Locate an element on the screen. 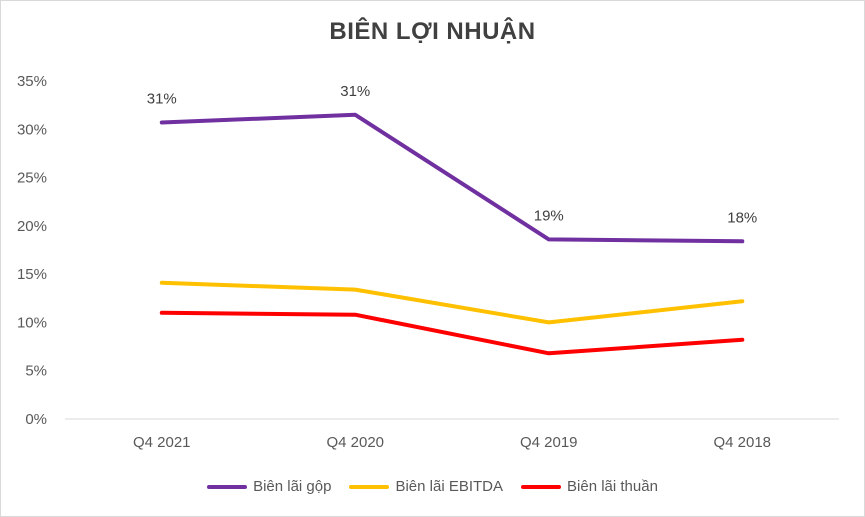 This screenshot has height=517, width=865. y-tick-label: 10% is located at coordinates (32, 322).